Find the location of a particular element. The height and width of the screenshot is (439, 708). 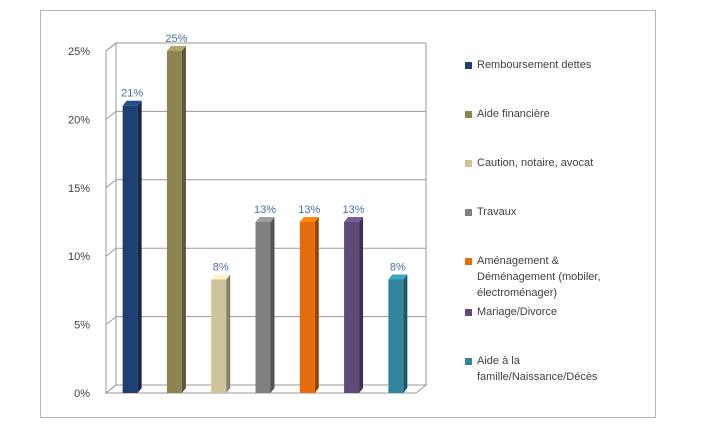

y-tick-label: 25% is located at coordinates (79, 52).